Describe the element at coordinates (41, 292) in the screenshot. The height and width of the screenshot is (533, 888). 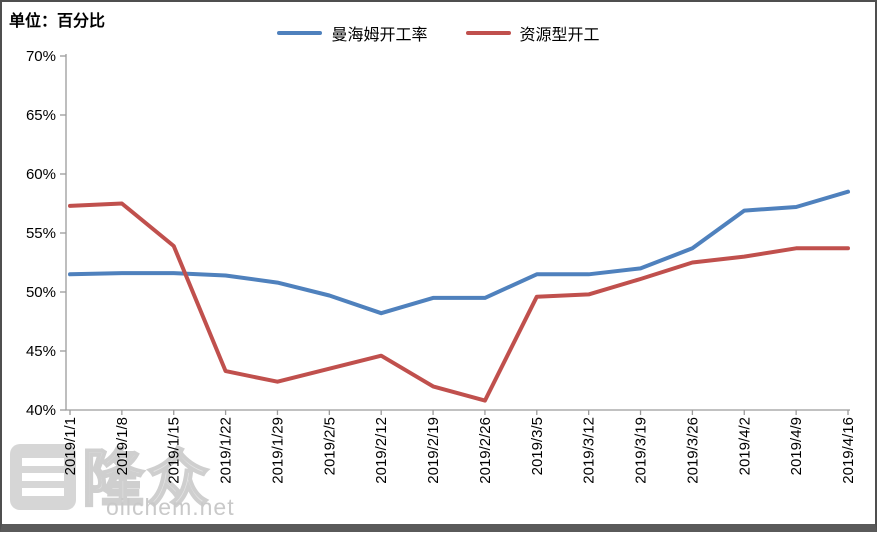
I see `y-tick-label: 50%` at that location.